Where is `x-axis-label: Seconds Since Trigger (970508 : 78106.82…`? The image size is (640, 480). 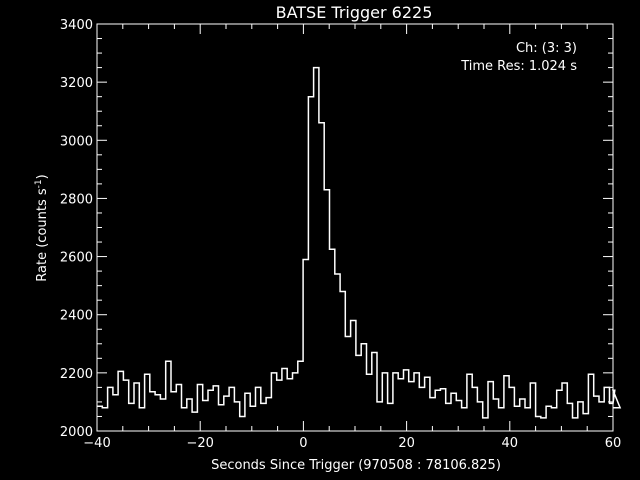
x-axis-label: Seconds Since Trigger (970508 : 78106.82… is located at coordinates (356, 465).